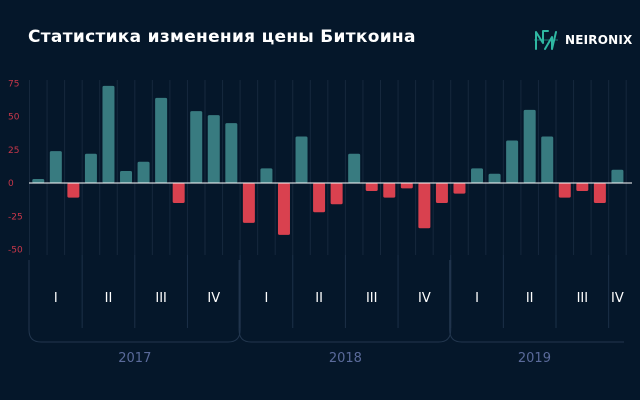  Describe the element at coordinates (345, 358) in the screenshot. I see `year-label: 2018` at that location.